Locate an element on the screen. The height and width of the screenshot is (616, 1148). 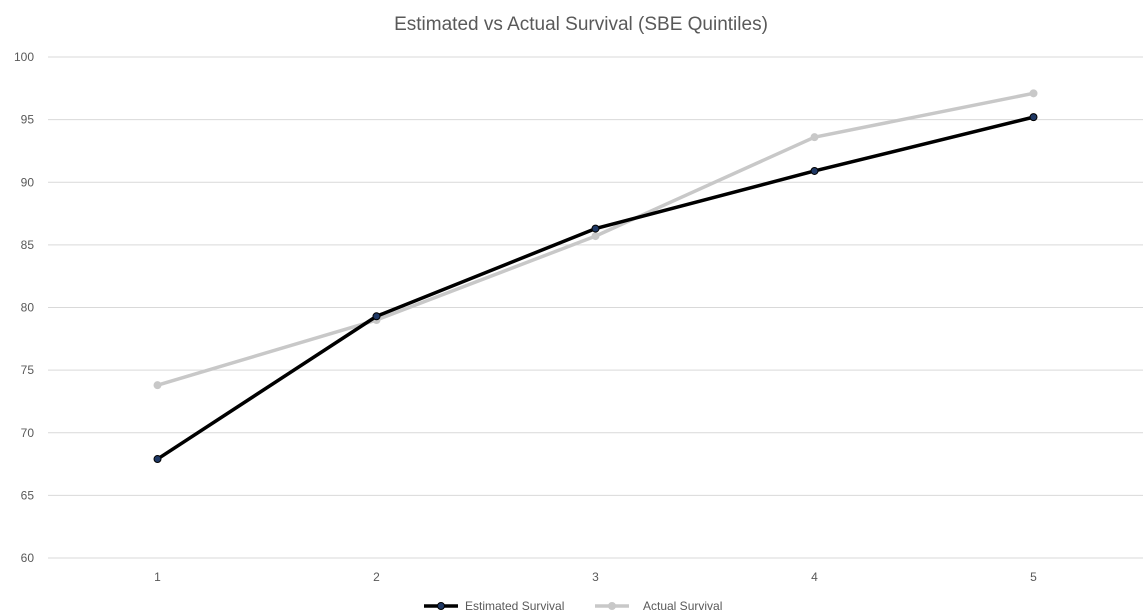
x-tick-label: 2 is located at coordinates (376, 577).